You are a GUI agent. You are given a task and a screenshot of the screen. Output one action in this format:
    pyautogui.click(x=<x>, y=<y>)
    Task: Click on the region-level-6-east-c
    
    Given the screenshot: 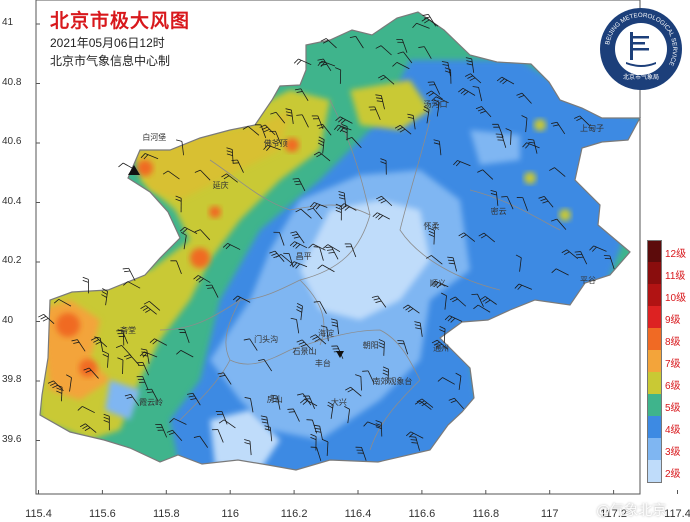 What is the action you would take?
    pyautogui.click(x=540, y=125)
    